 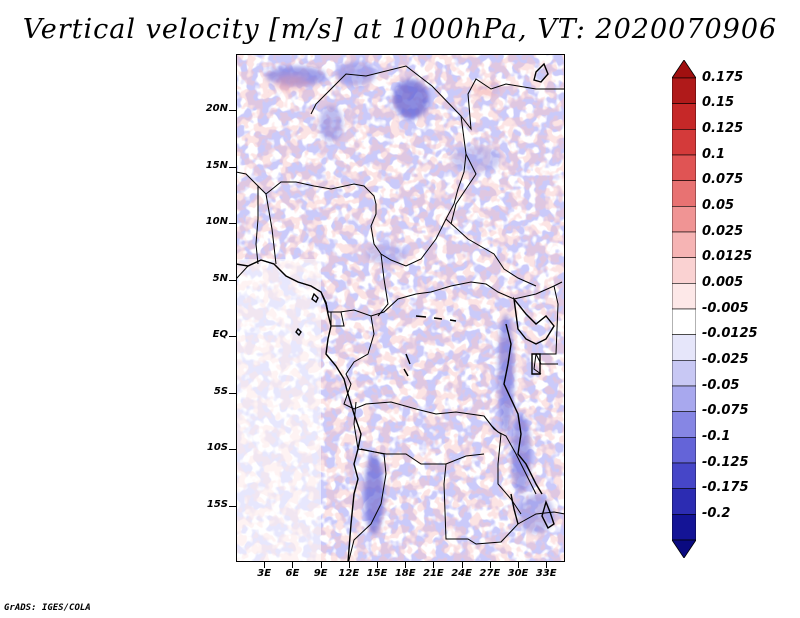 I want to click on colorbar-label: -0.1, so click(x=716, y=436).